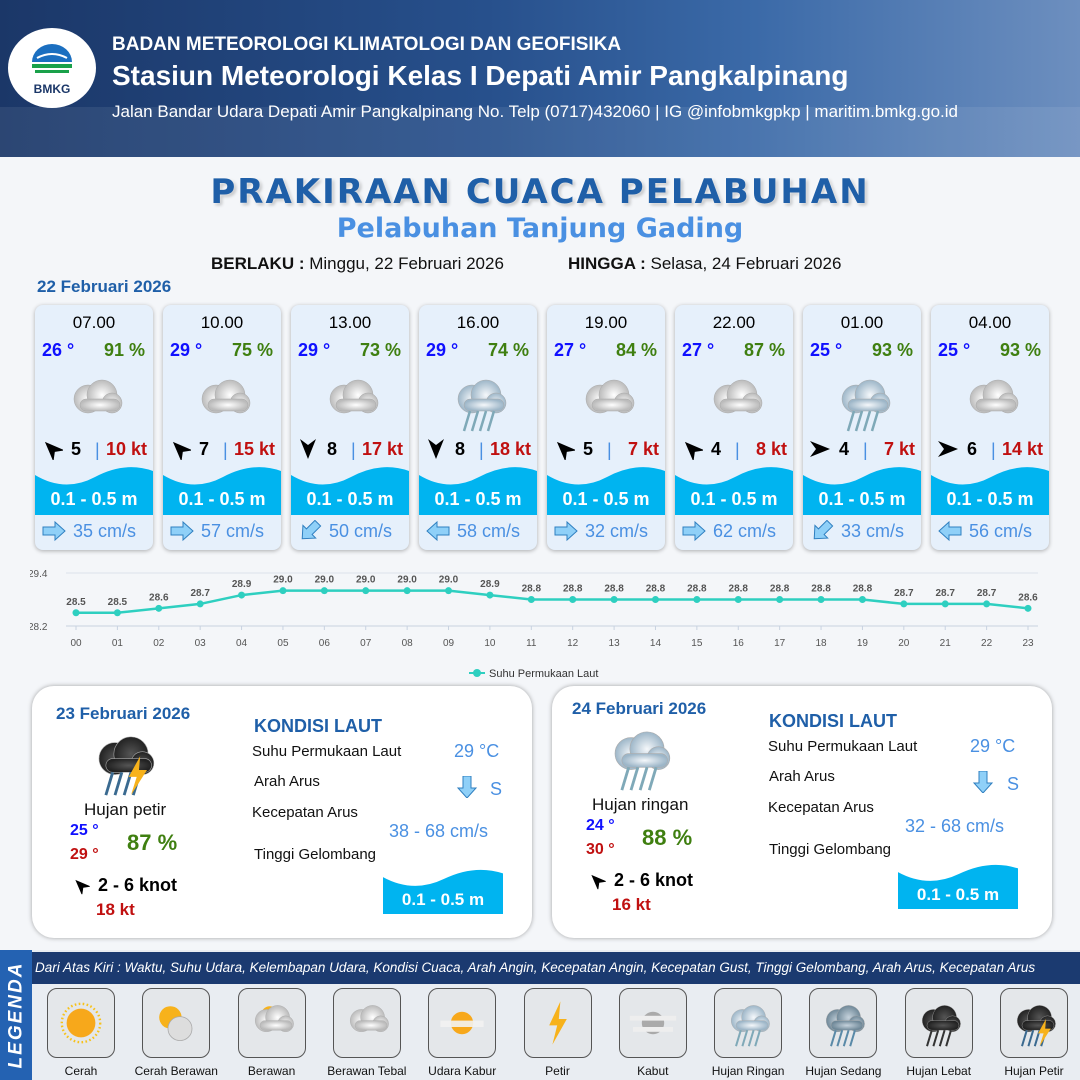  What do you see at coordinates (704, 264) in the screenshot?
I see `valid-to: HINGGA : Selasa, 24 Februari 2026` at bounding box center [704, 264].